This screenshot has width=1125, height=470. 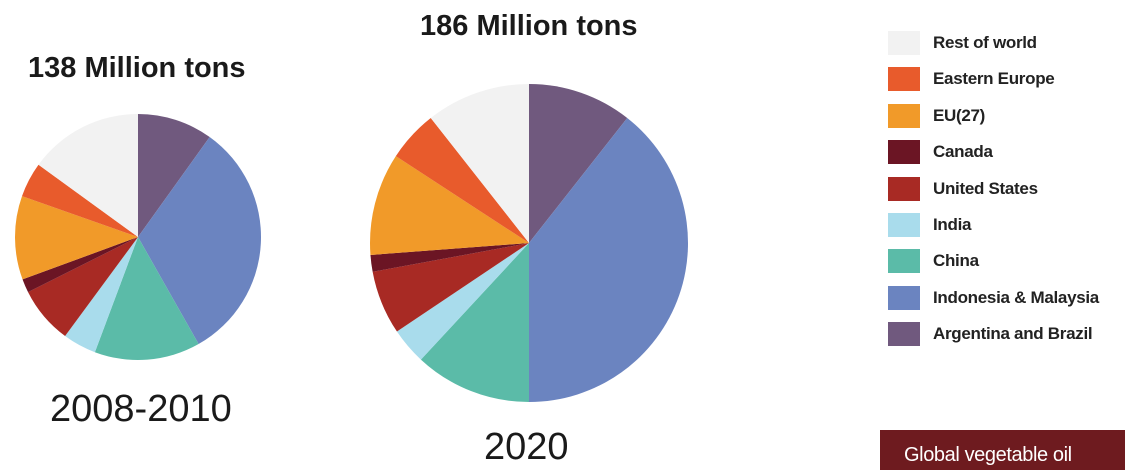 What do you see at coordinates (956, 261) in the screenshot?
I see `legend-label: China` at bounding box center [956, 261].